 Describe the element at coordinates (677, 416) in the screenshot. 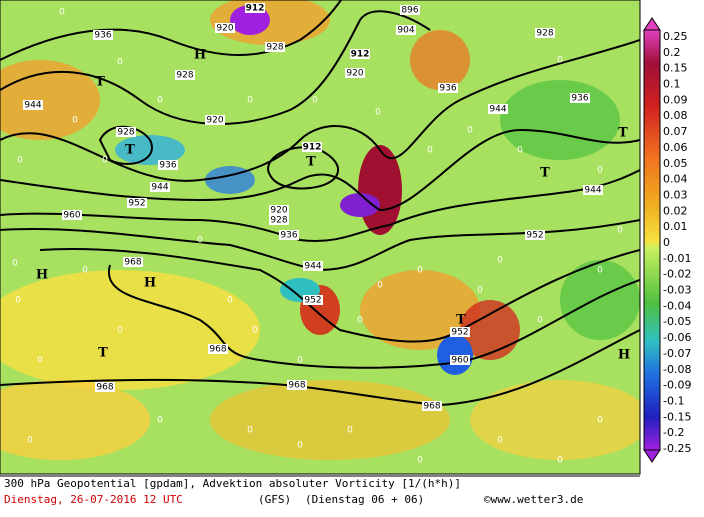

I see `colorbar-label: -0.15` at that location.